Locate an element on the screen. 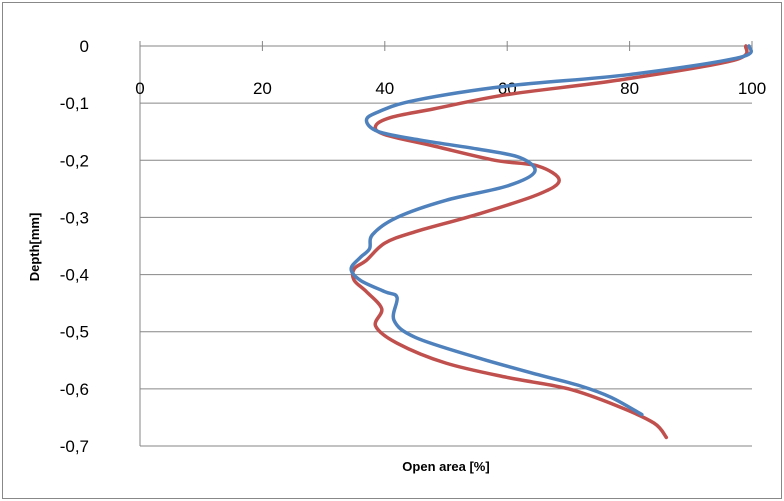 The image size is (784, 501). y-tick-label: -0,5 is located at coordinates (74, 332).